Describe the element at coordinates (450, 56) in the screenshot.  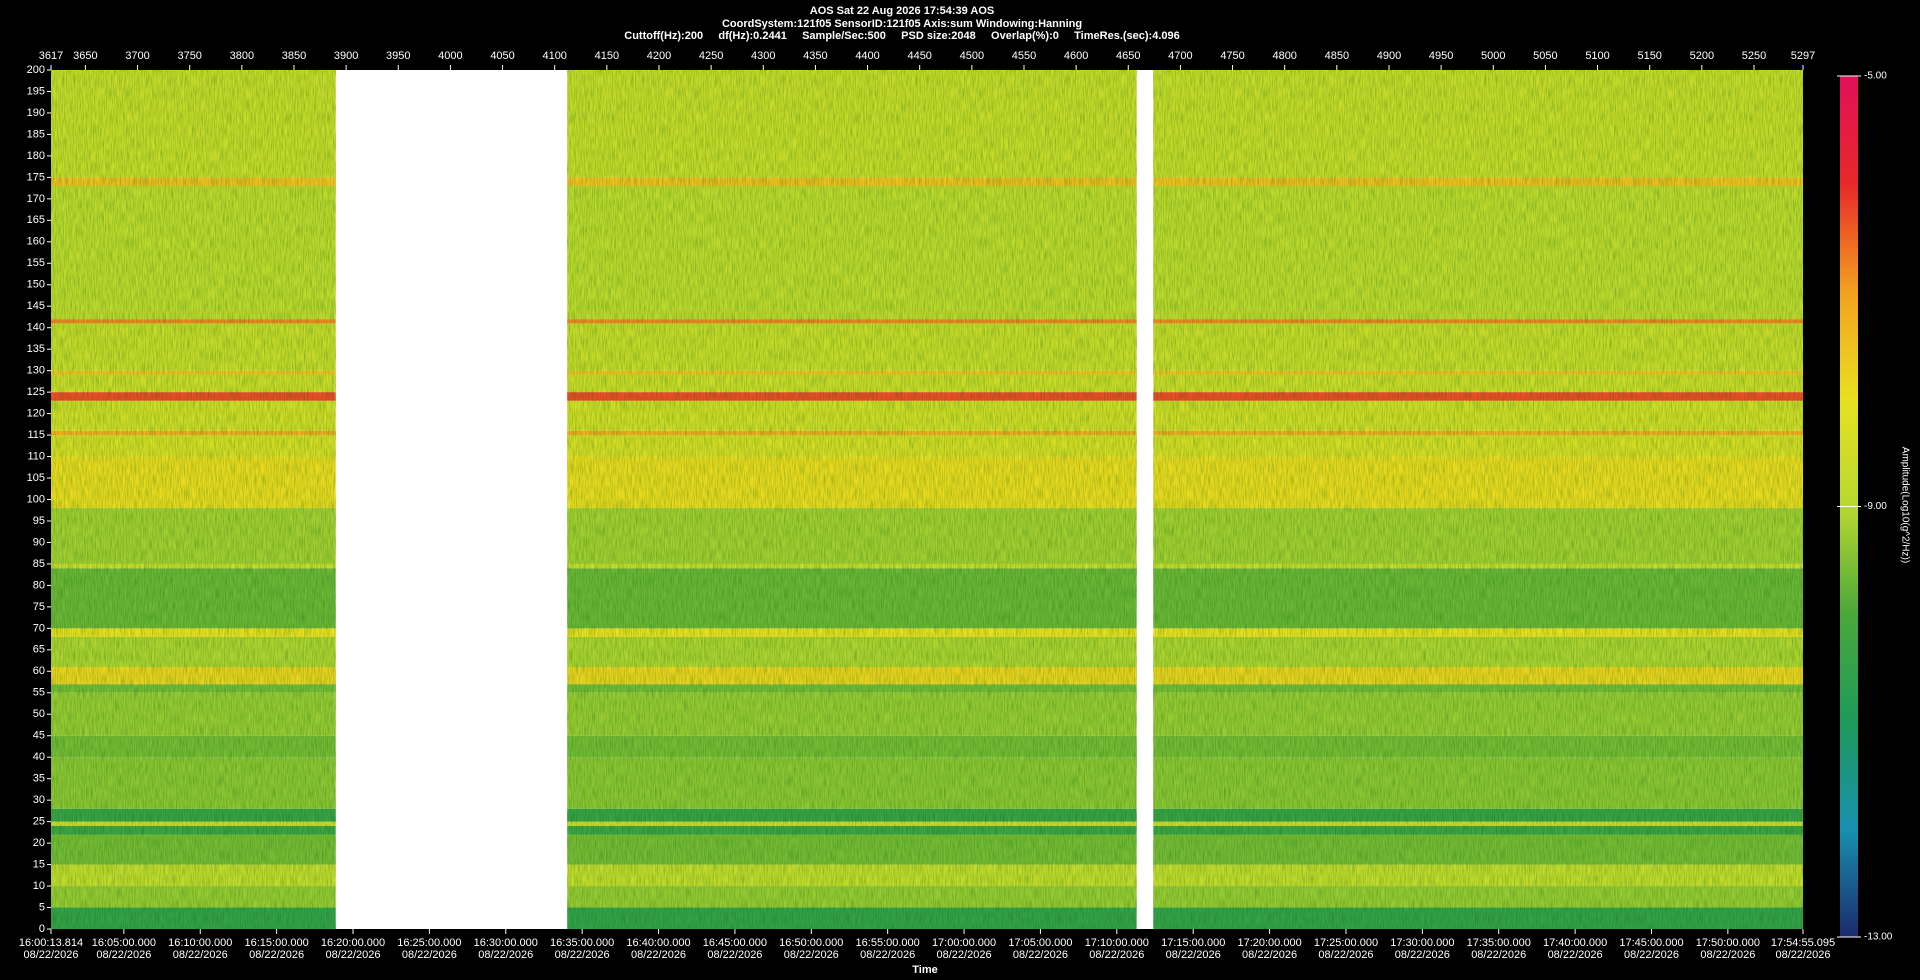
I see `x-tick-label: 4000` at that location.